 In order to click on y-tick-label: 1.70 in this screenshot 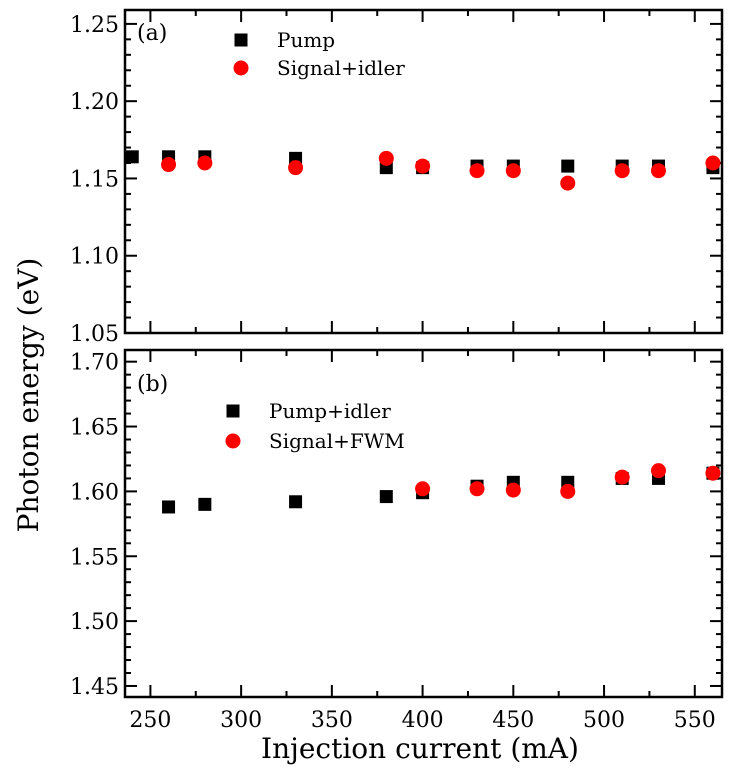, I will do `click(94, 363)`.